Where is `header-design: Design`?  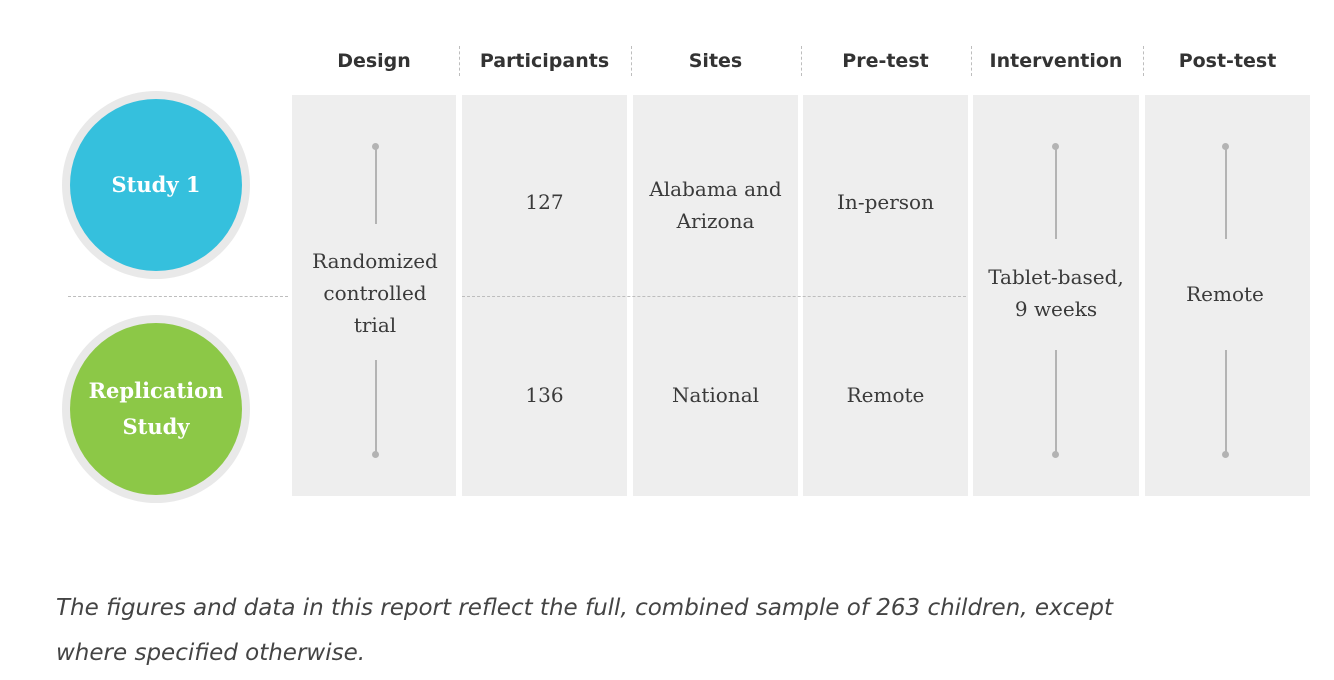
header-design: Design is located at coordinates (374, 61).